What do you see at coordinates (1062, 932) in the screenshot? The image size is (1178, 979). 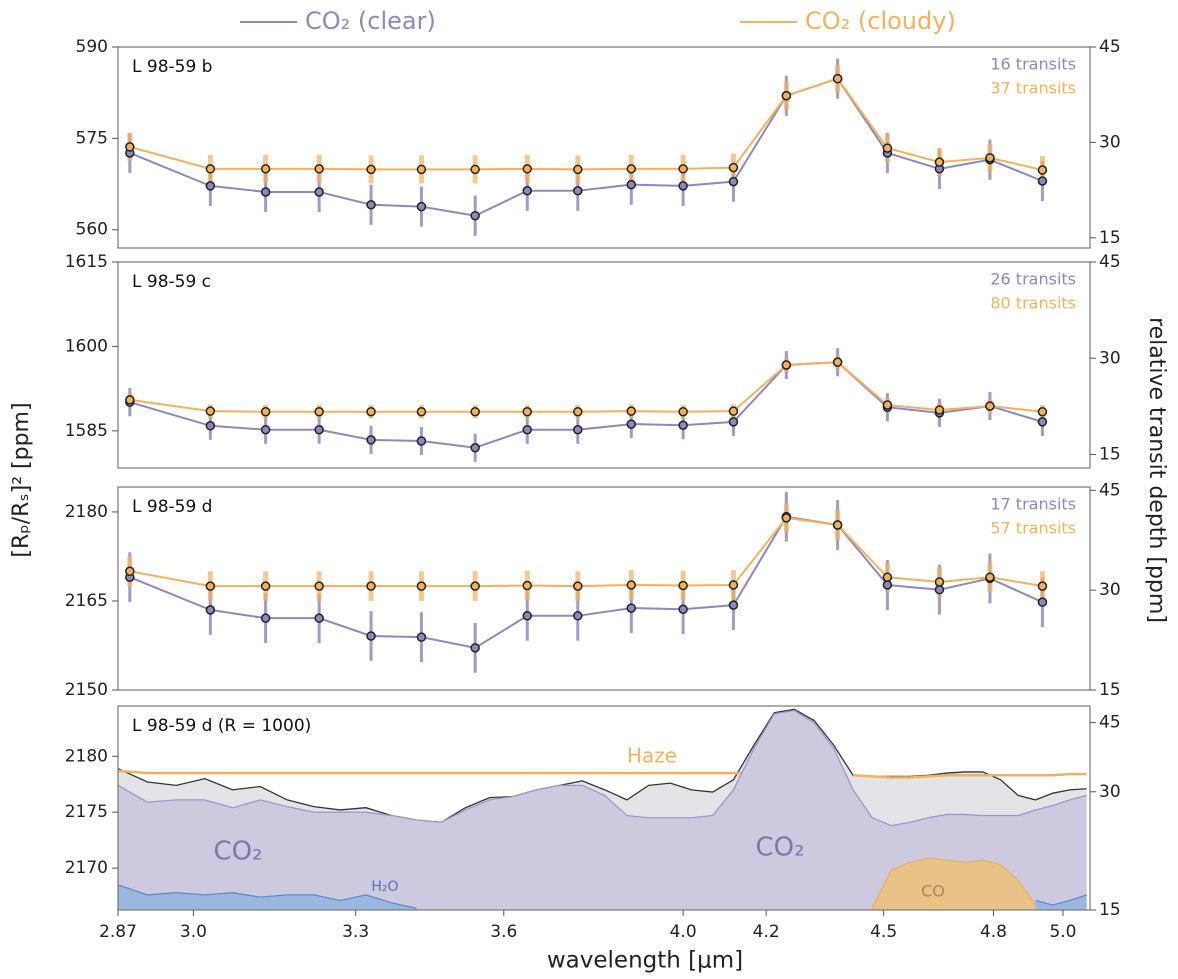 I see `x-tick-label: 5.0` at bounding box center [1062, 932].